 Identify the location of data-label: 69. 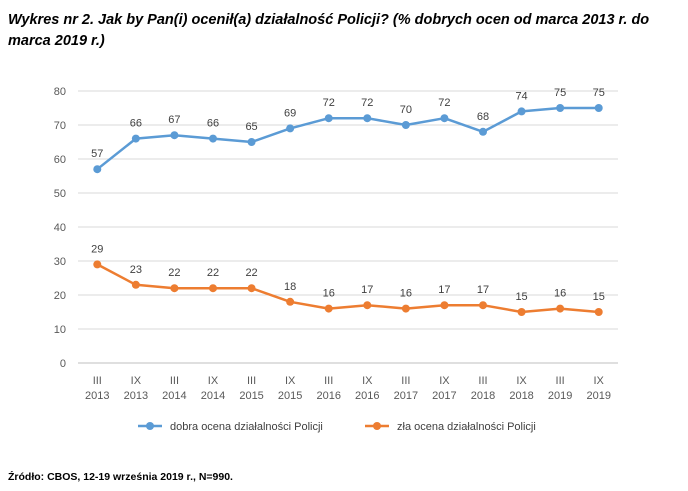
(290, 113).